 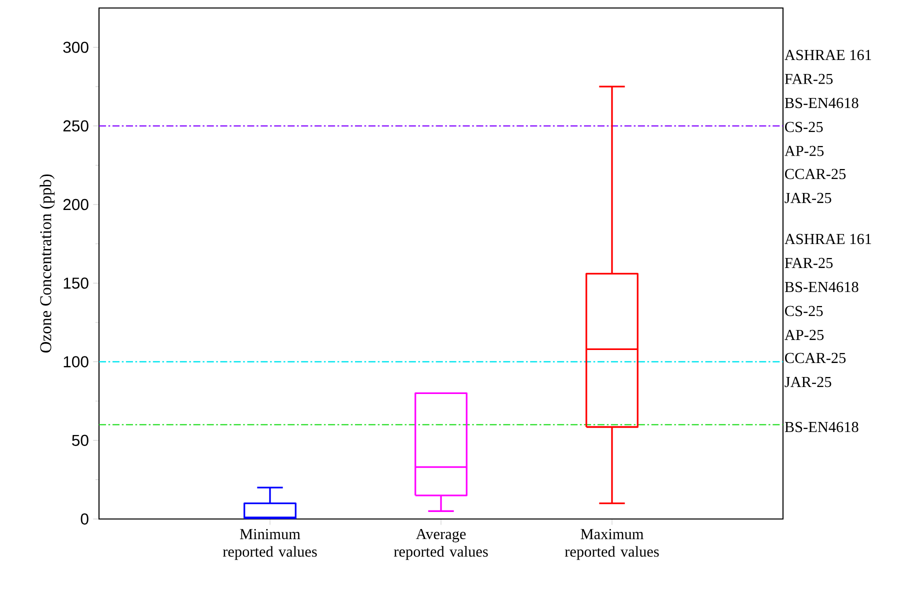 What do you see at coordinates (441, 544) in the screenshot?
I see `x-tick-label: Average reported values` at bounding box center [441, 544].